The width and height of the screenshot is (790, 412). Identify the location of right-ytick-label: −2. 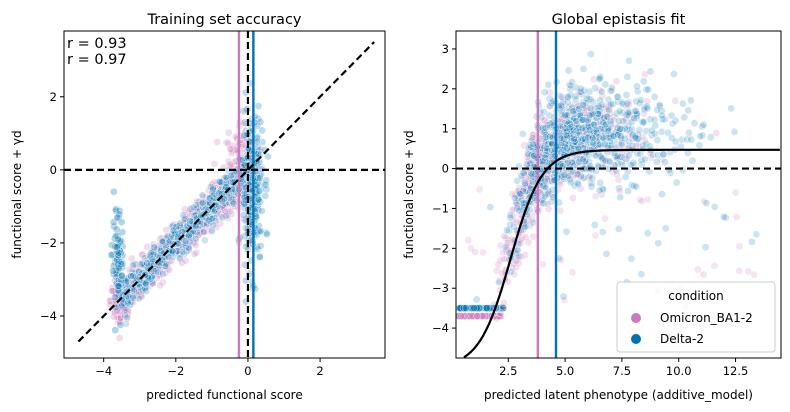
(440, 248).